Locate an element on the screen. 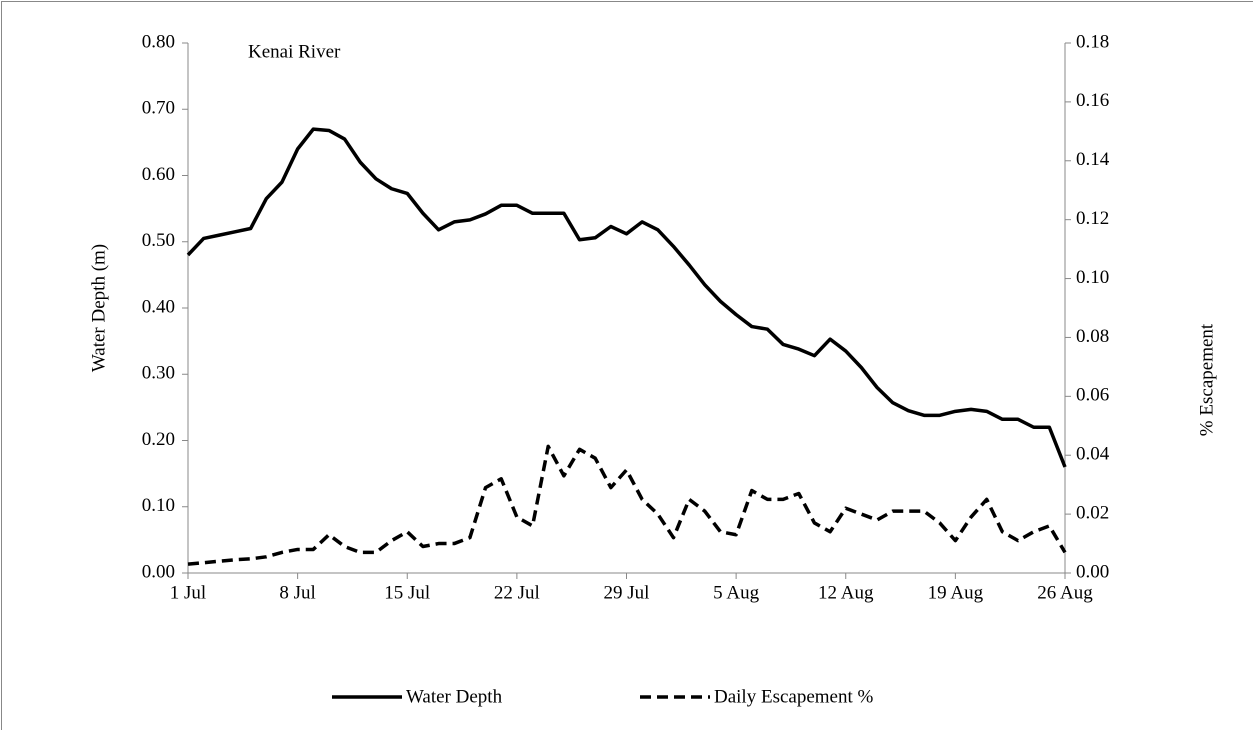  y-tick-label: 0.30 is located at coordinates (158, 373).